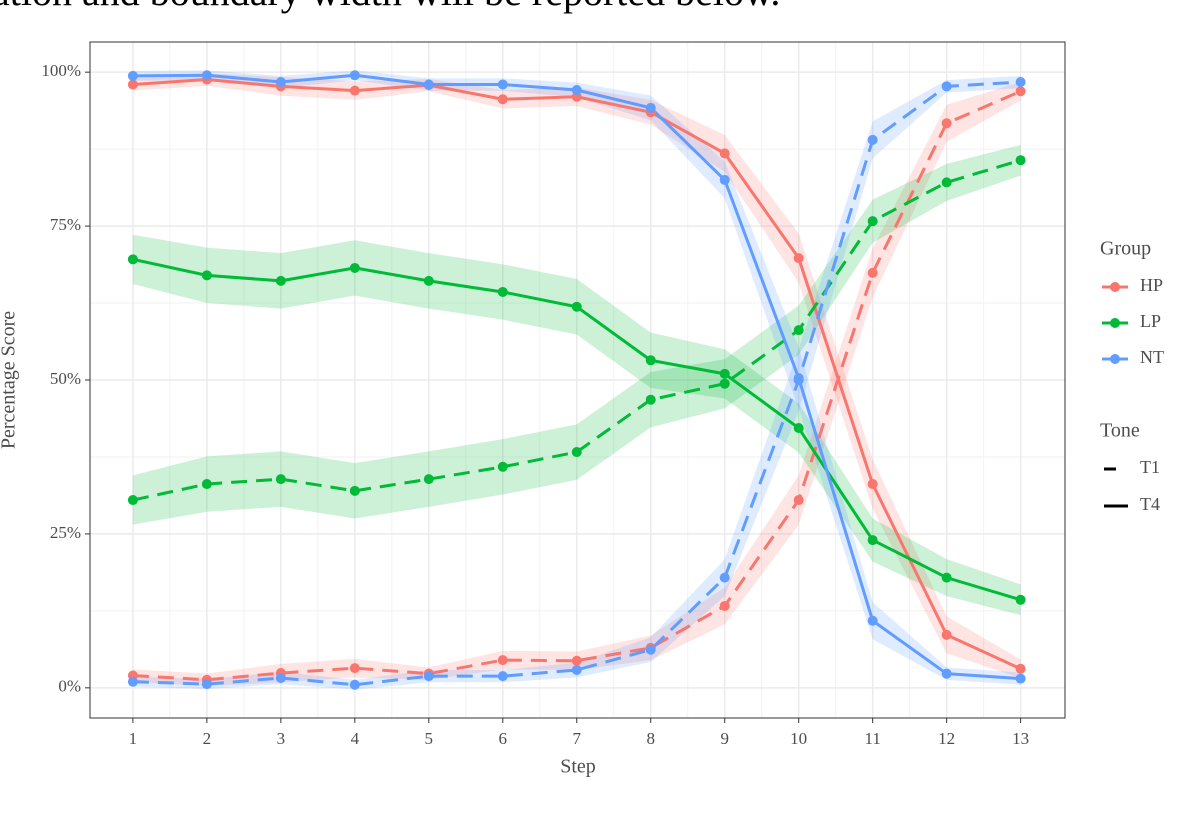 The height and width of the screenshot is (819, 1200). I want to click on x-tick-label: 6, so click(503, 738).